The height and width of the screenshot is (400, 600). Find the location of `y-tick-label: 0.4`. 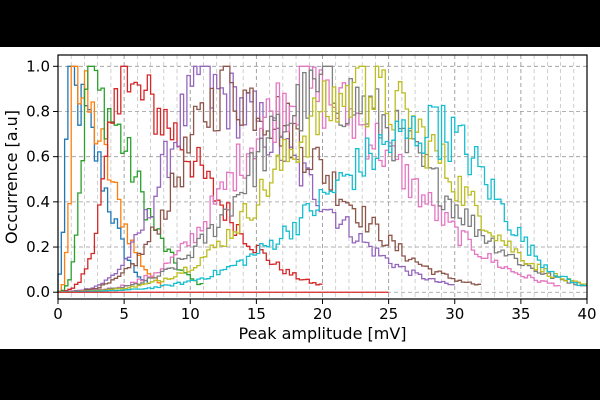

y-tick-label: 0.4 is located at coordinates (38, 202).